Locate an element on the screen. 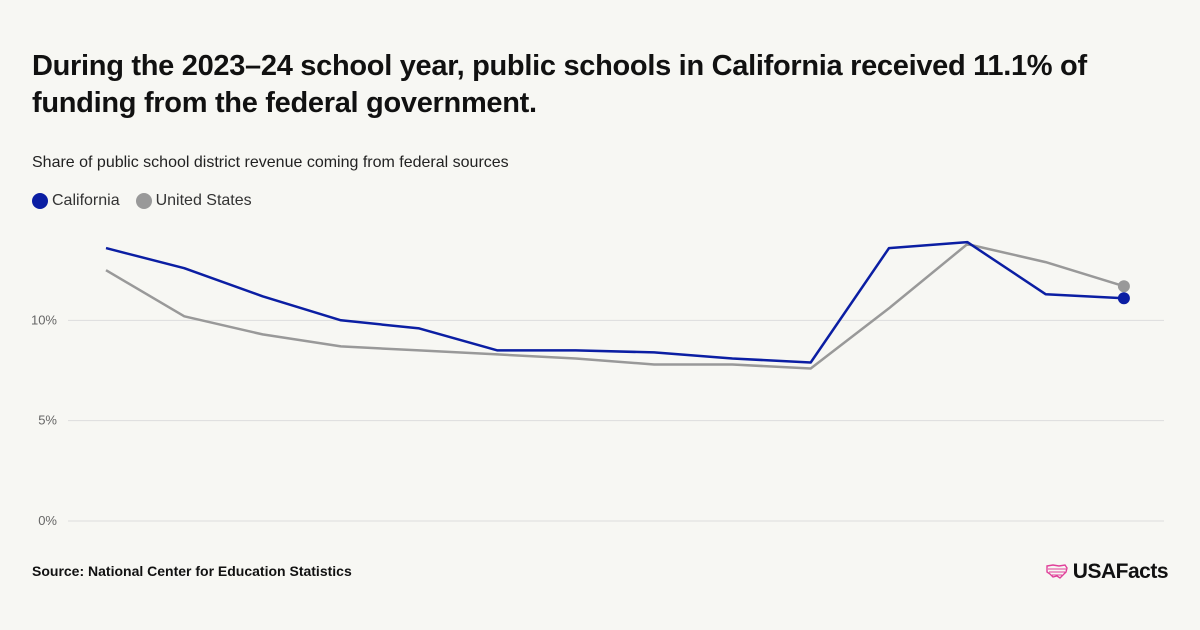 The image size is (1200, 630). brand-name: USAFacts is located at coordinates (1120, 571).